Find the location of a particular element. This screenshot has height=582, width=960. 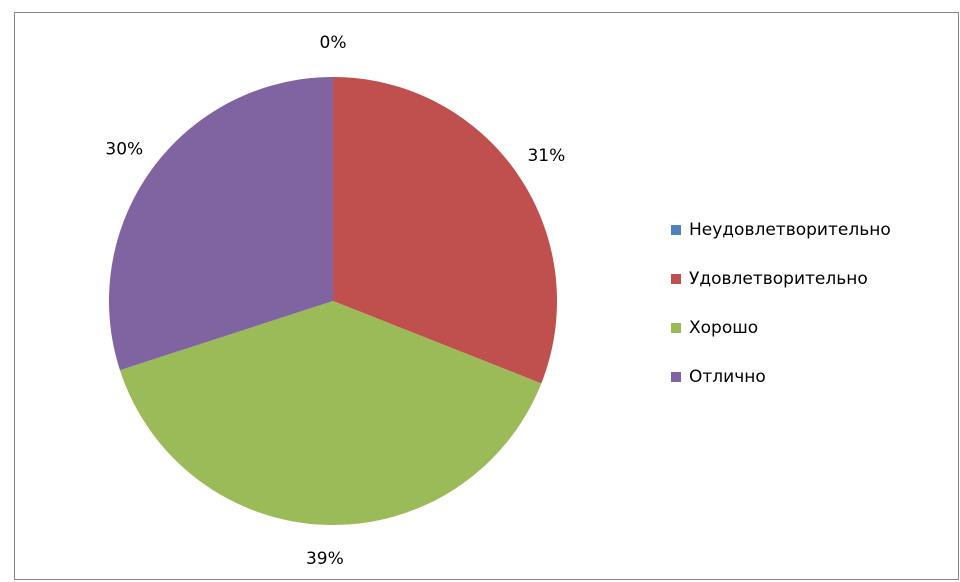

data-label: 31% is located at coordinates (546, 156).